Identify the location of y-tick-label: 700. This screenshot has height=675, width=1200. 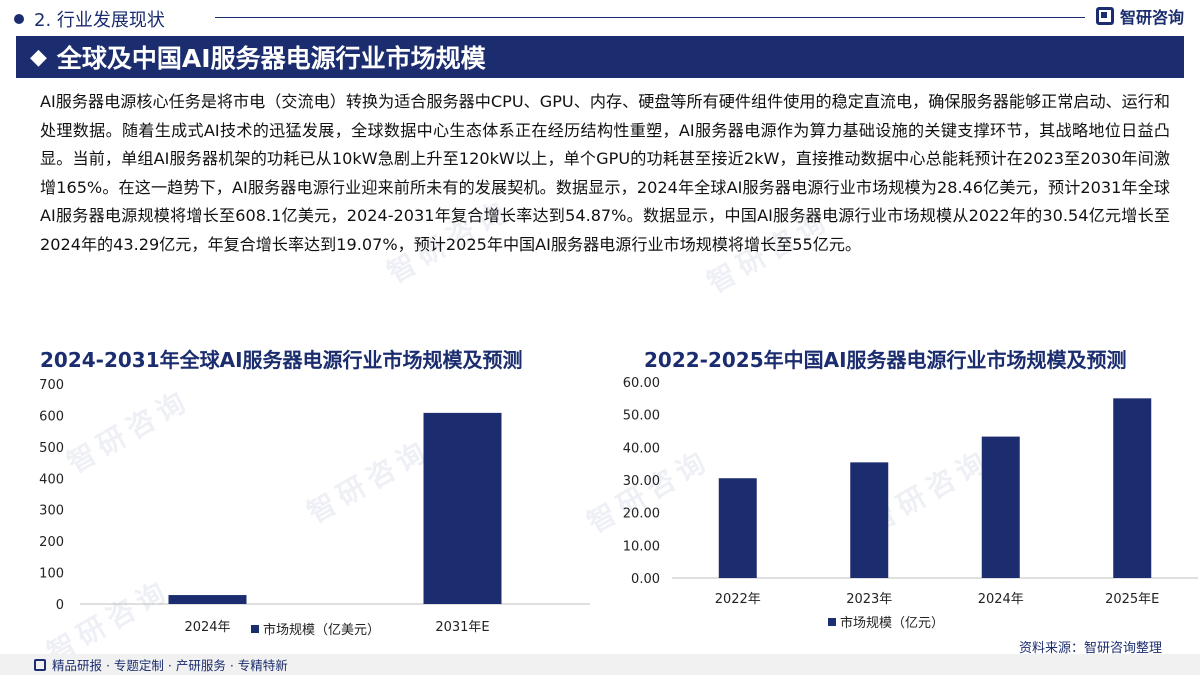
(51, 385).